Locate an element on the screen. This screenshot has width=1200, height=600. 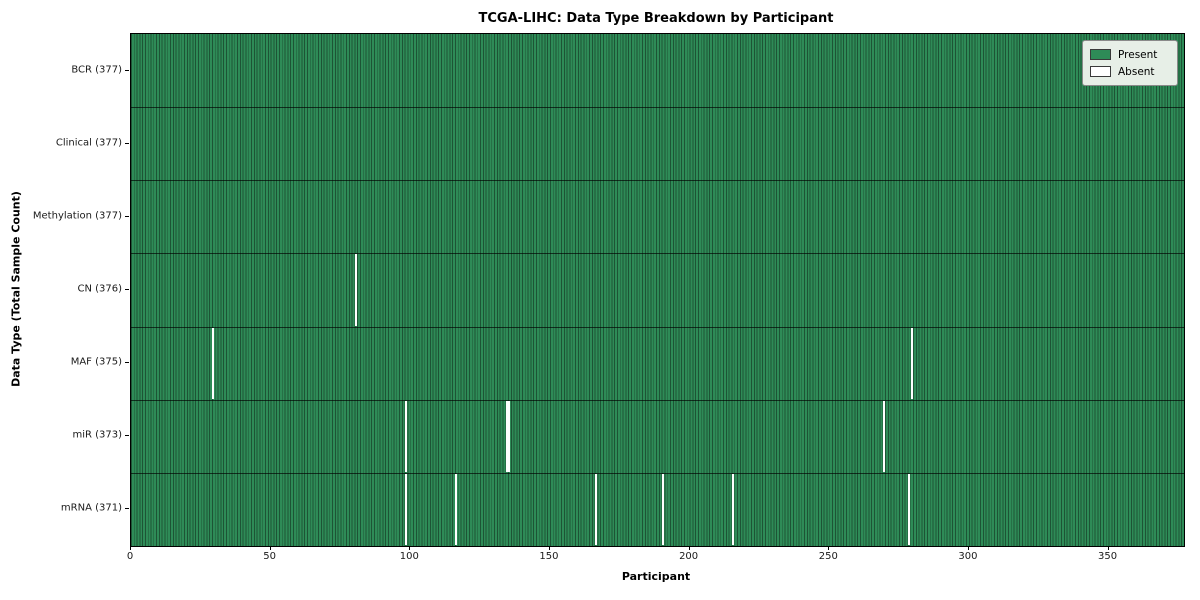
x-axis-label: Participant is located at coordinates (656, 576).